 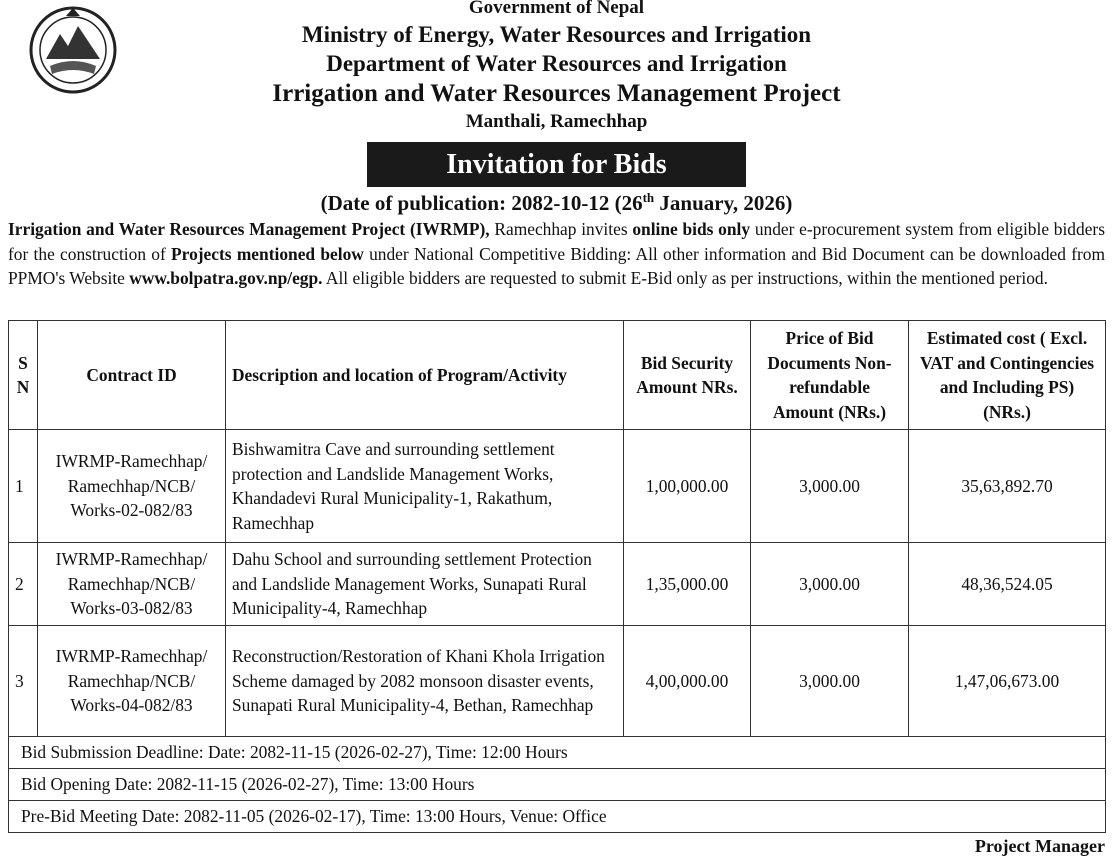 I want to click on table-cell: 48,36,524.05, so click(x=1007, y=584).